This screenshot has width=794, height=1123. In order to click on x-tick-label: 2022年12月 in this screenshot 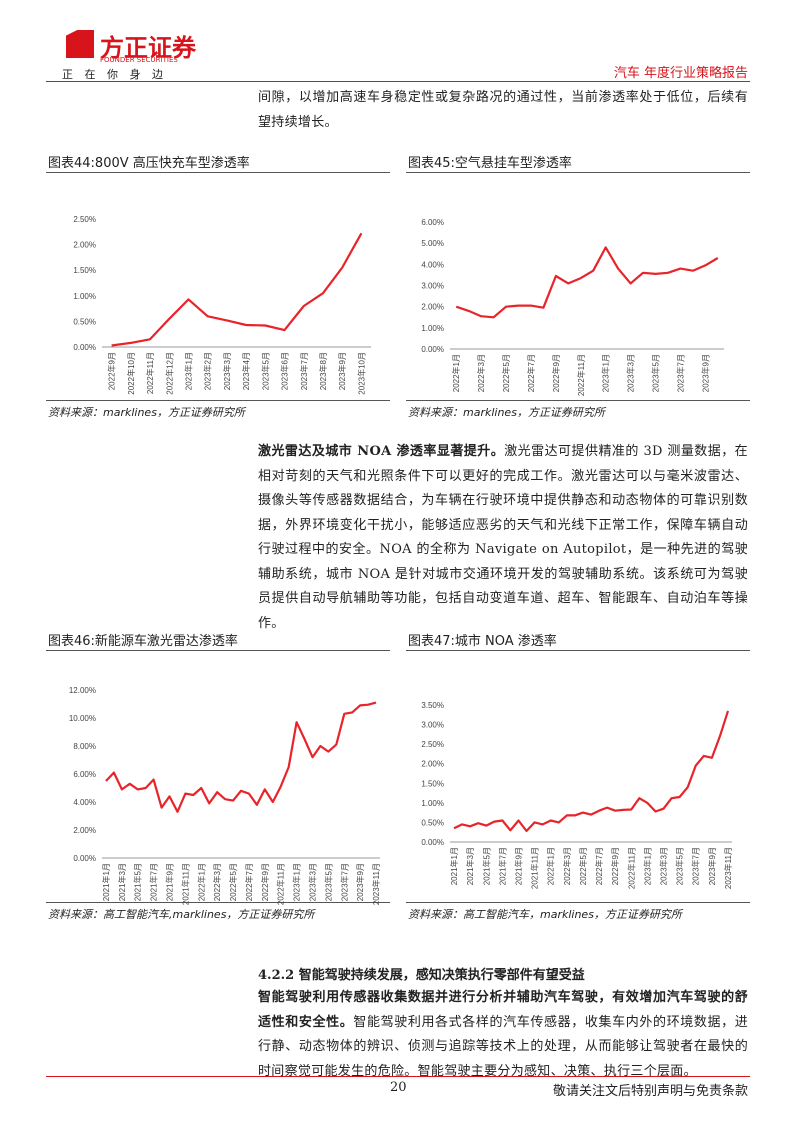, I will do `click(169, 373)`.